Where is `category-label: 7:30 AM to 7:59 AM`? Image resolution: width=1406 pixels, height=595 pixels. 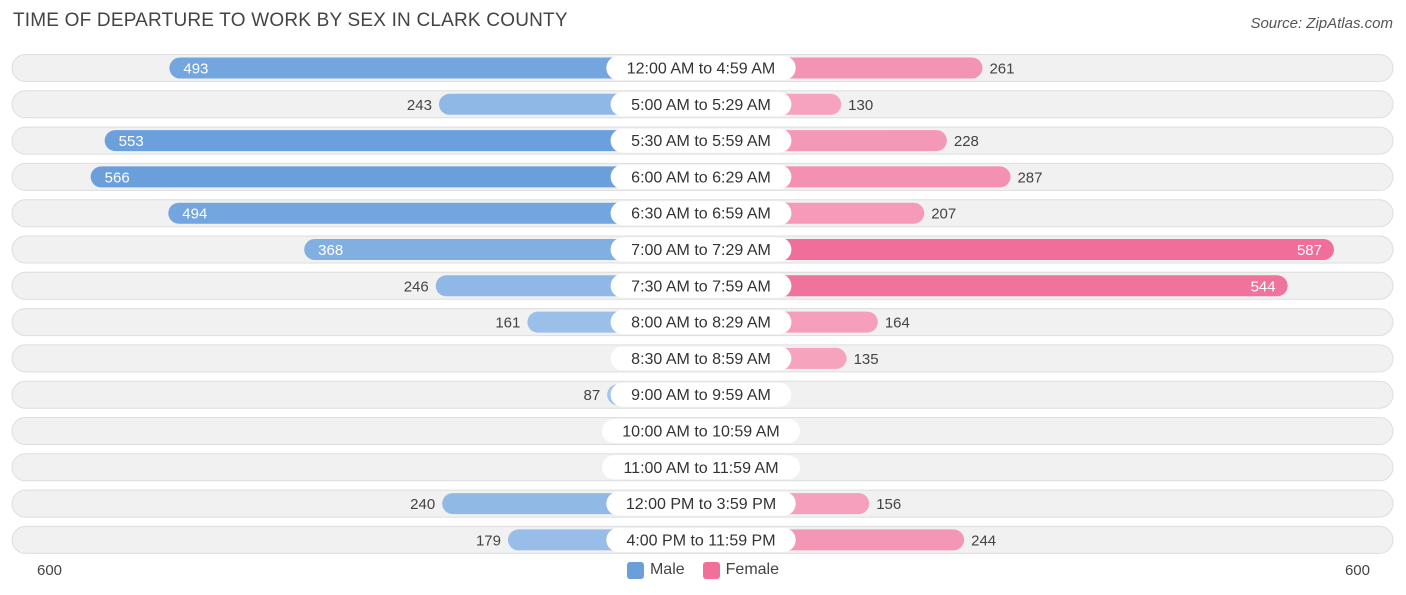 category-label: 7:30 AM to 7:59 AM is located at coordinates (701, 286).